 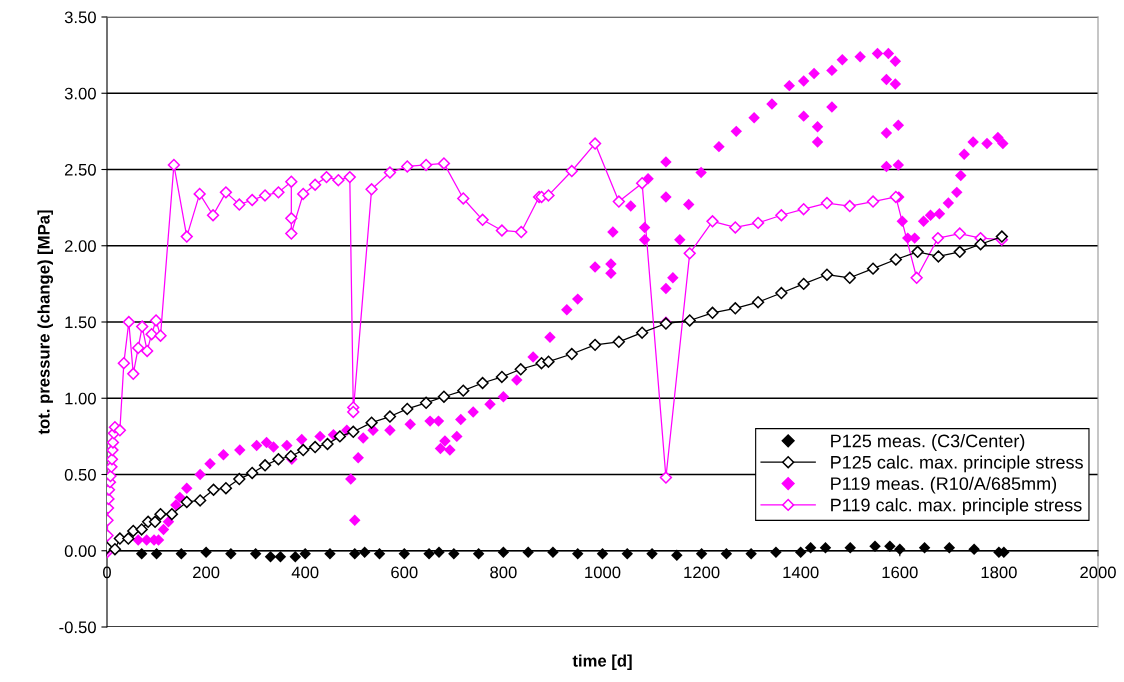 I want to click on x-tick-label: 1200, so click(x=702, y=572).